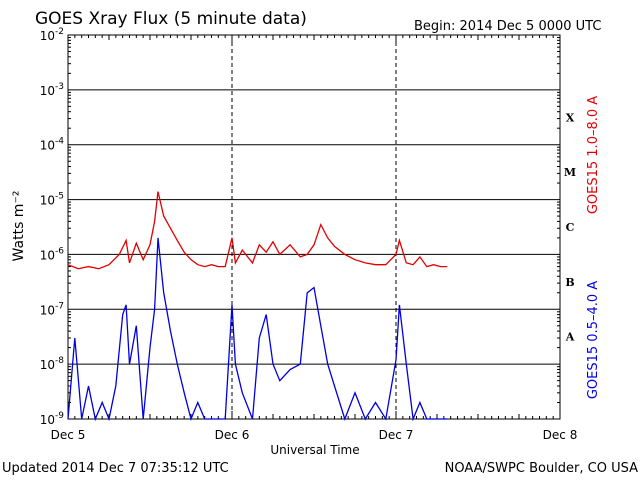  What do you see at coordinates (52, 90) in the screenshot?
I see `y-tick-label: 10⁻³` at bounding box center [52, 90].